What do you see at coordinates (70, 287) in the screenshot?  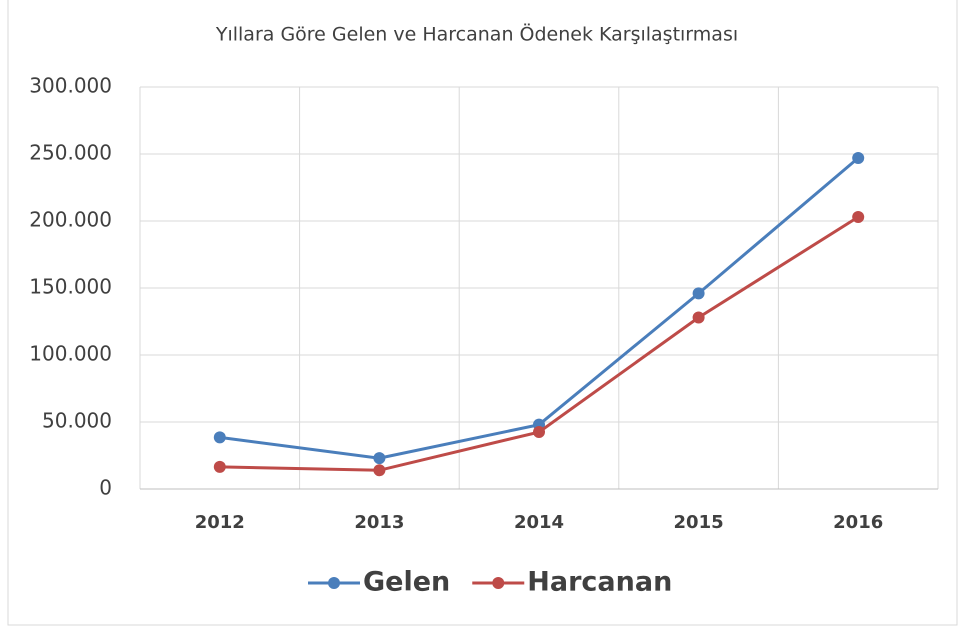 I see `y-tick-label: 150.000` at bounding box center [70, 287].